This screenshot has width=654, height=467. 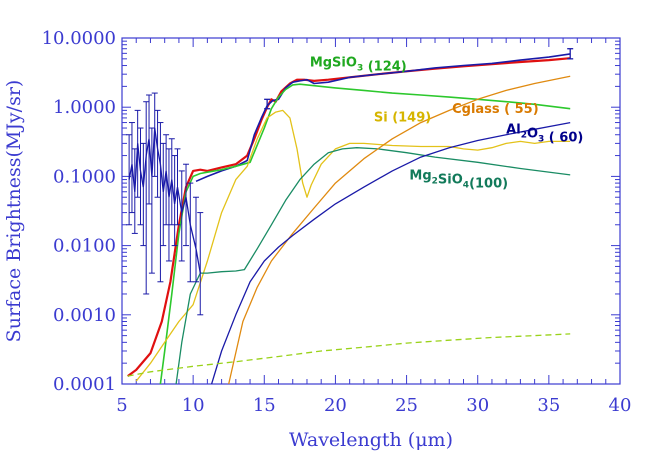 I want to click on x-tick-label: 40, so click(x=620, y=405).